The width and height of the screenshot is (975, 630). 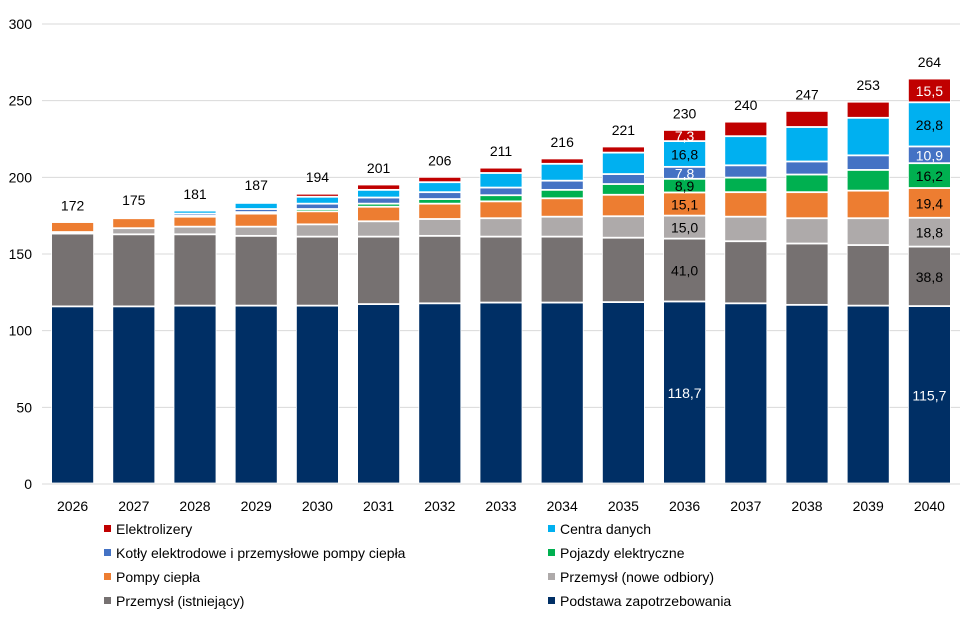 I want to click on legend-label: Pojazdy elektryczne, so click(x=622, y=553).